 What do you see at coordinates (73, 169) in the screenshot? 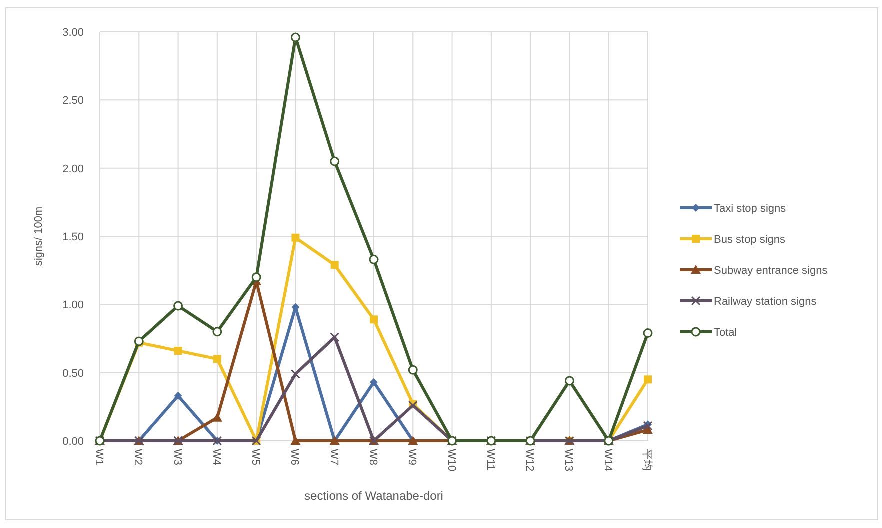
I see `y-tick-label: 2.00` at bounding box center [73, 169].